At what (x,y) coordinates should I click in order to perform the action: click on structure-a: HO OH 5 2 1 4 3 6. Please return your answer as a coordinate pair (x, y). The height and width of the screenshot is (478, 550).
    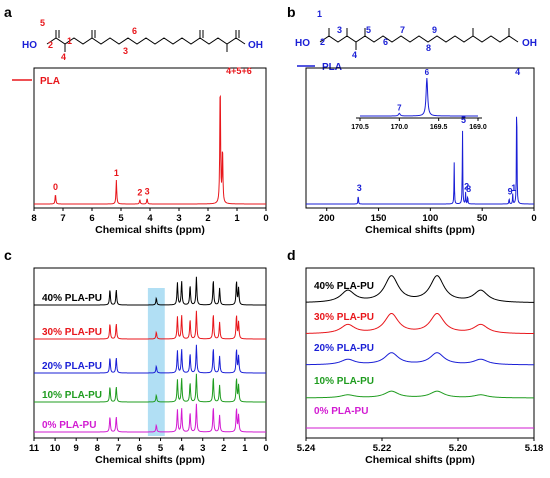
    Looking at the image, I should click on (142, 40).